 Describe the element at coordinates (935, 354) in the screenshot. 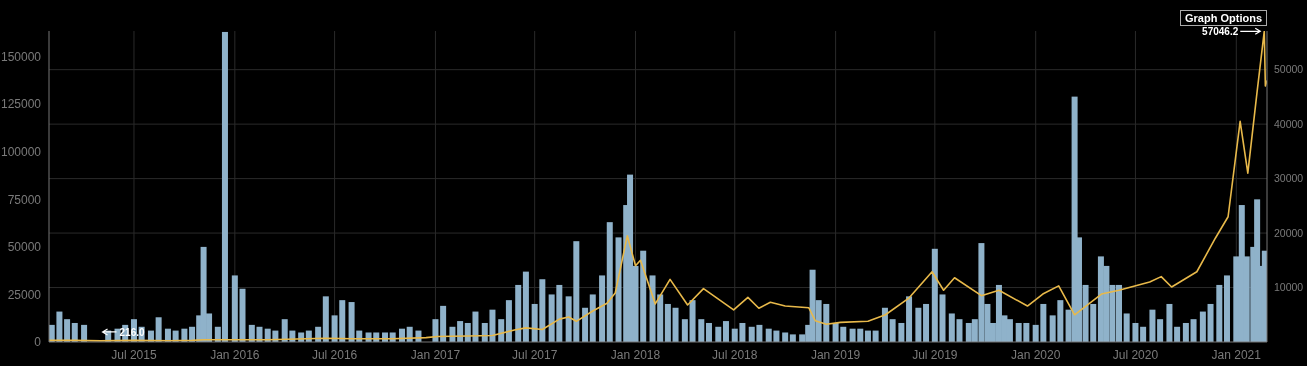

I see `x-tick-label: Jul 2019` at that location.